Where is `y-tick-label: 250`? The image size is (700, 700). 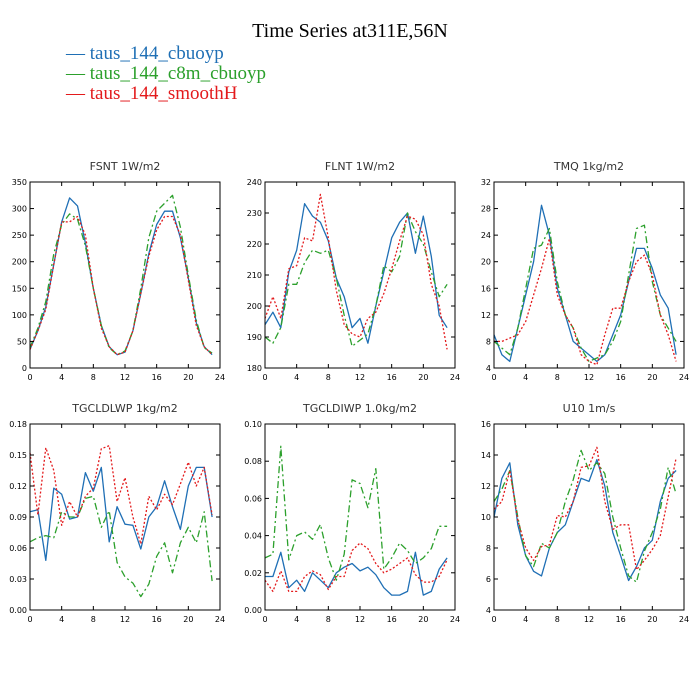 y-tick-label: 250 is located at coordinates (19, 235).